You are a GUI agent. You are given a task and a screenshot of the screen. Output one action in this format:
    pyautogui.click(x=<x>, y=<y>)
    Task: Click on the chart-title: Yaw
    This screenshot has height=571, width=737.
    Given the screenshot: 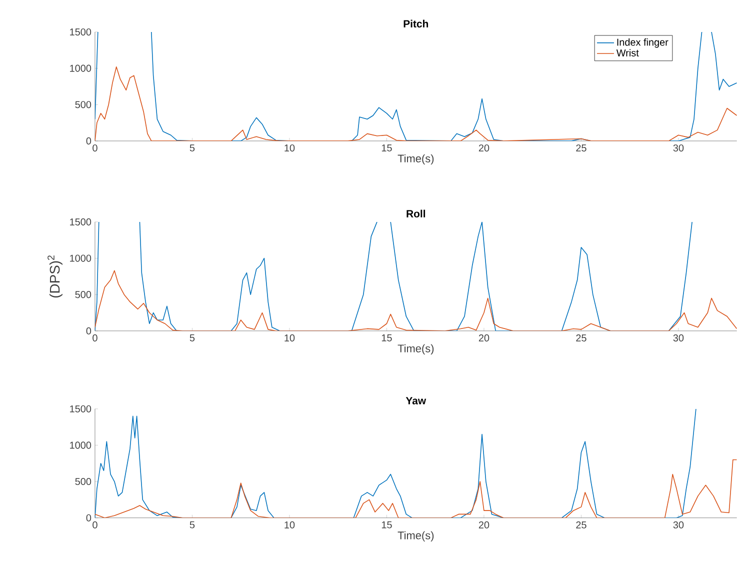 What is the action you would take?
    pyautogui.click(x=416, y=400)
    